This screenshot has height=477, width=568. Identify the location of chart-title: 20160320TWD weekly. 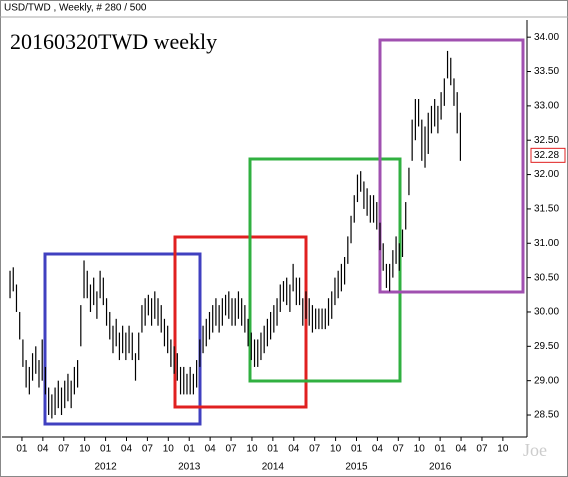
(113, 41).